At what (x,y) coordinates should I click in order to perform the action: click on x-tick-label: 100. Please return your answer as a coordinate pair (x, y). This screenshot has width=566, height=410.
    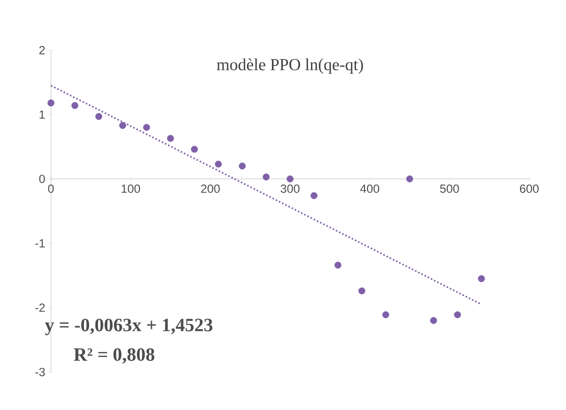
    Looking at the image, I should click on (131, 188).